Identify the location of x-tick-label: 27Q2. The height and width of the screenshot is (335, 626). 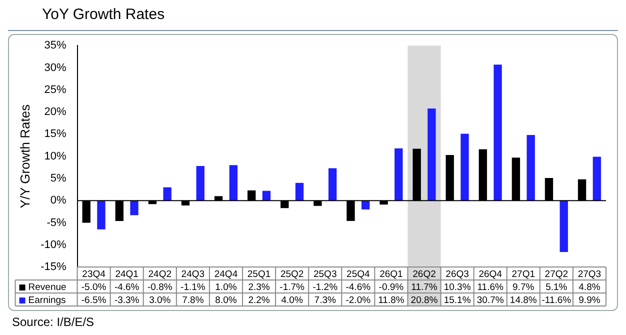
(556, 274).